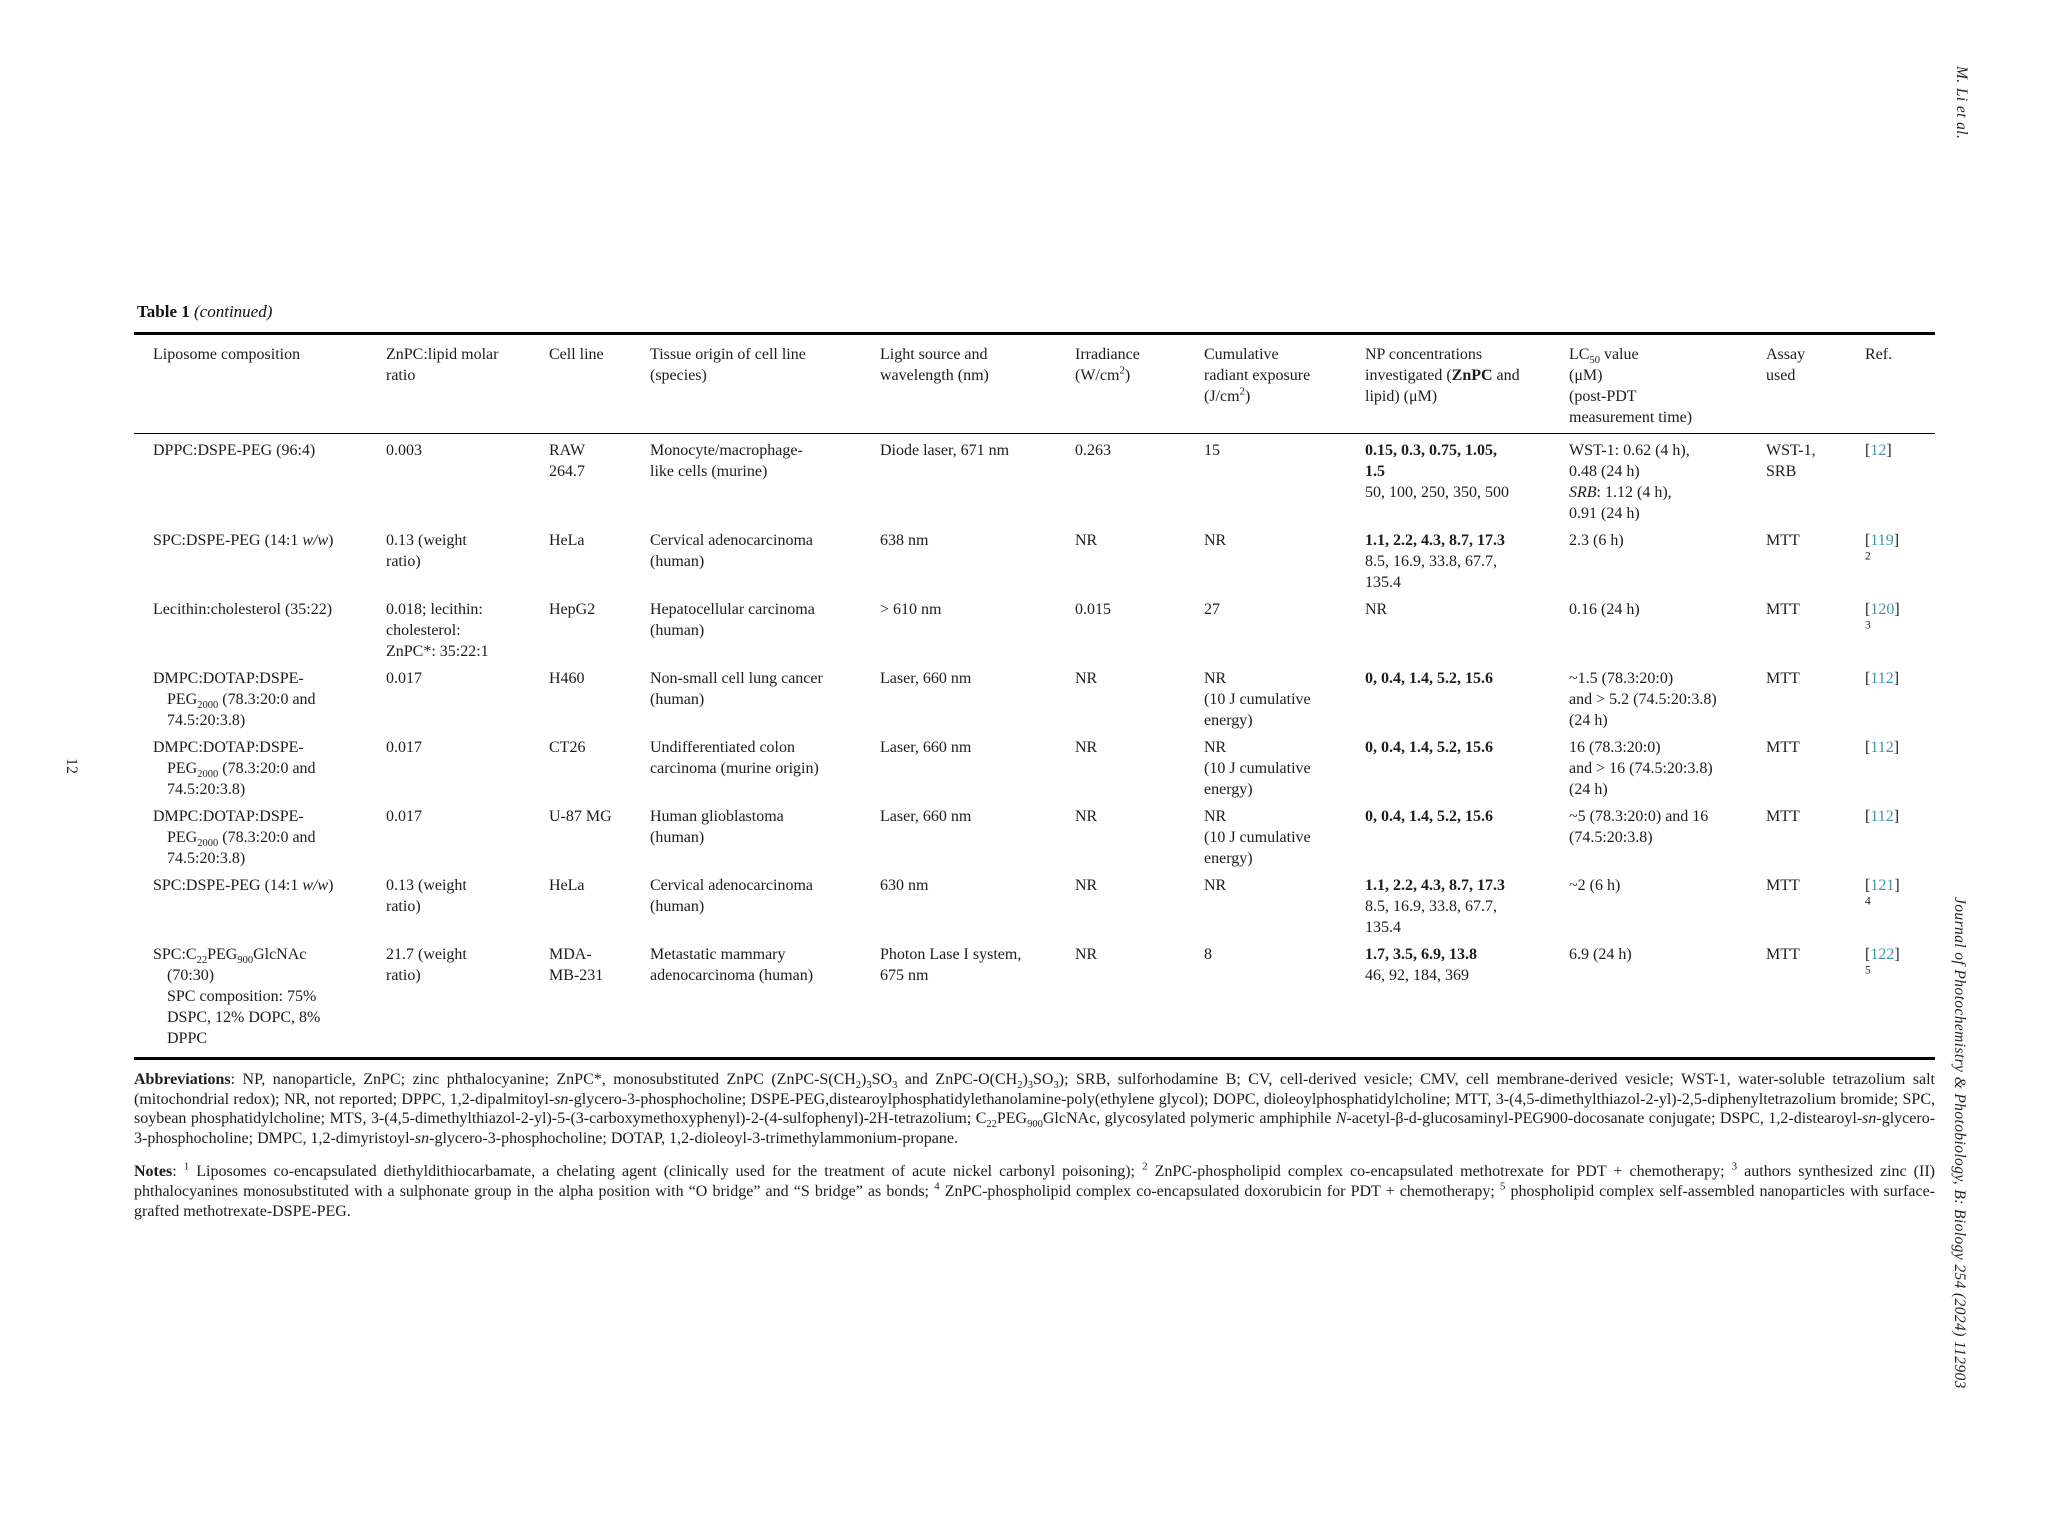 The height and width of the screenshot is (1536, 2048). Describe the element at coordinates (1212, 609) in the screenshot. I see `table-cell: 27` at that location.